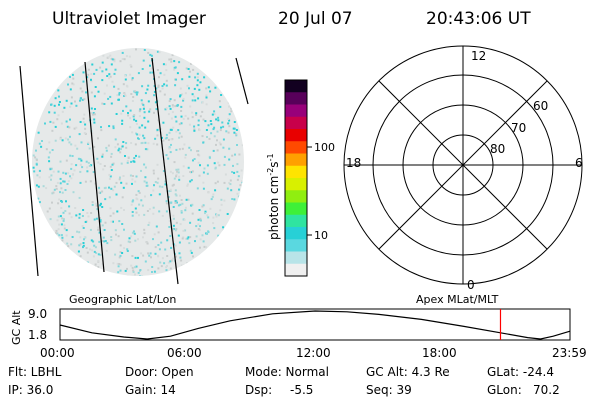  What do you see at coordinates (315, 324) in the screenshot?
I see `timeline-frame` at bounding box center [315, 324].